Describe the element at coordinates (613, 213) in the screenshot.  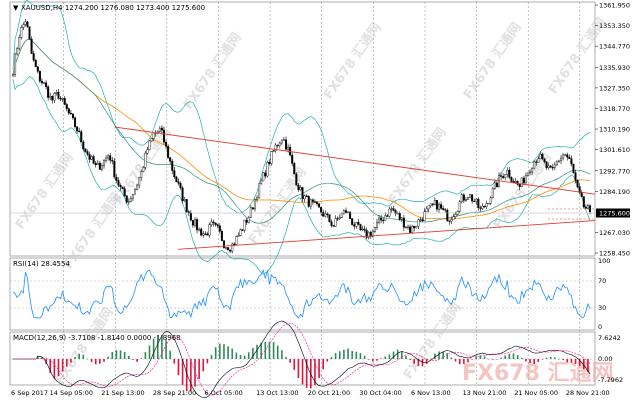
I see `current-price-tag` at that location.